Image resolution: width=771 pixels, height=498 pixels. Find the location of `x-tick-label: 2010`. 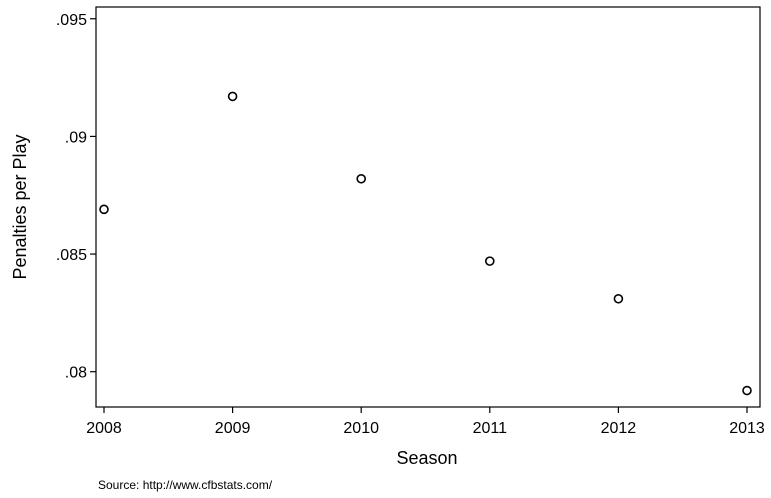

x-tick-label: 2010 is located at coordinates (361, 428).